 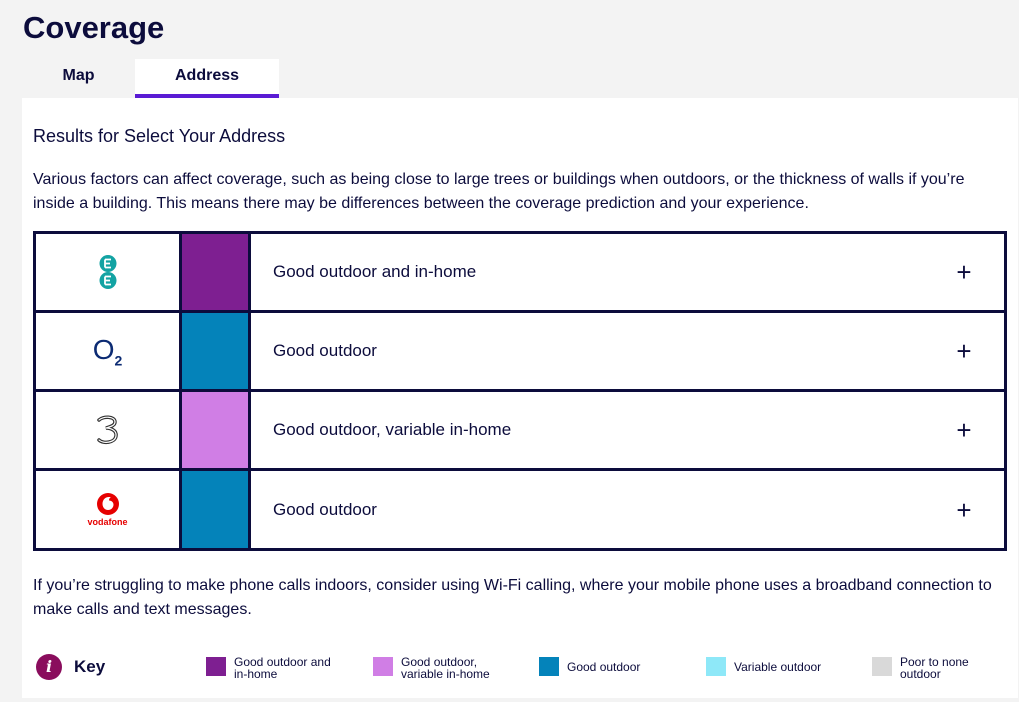 I want to click on coverage-label: Good outdoor and in-home, so click(x=375, y=271).